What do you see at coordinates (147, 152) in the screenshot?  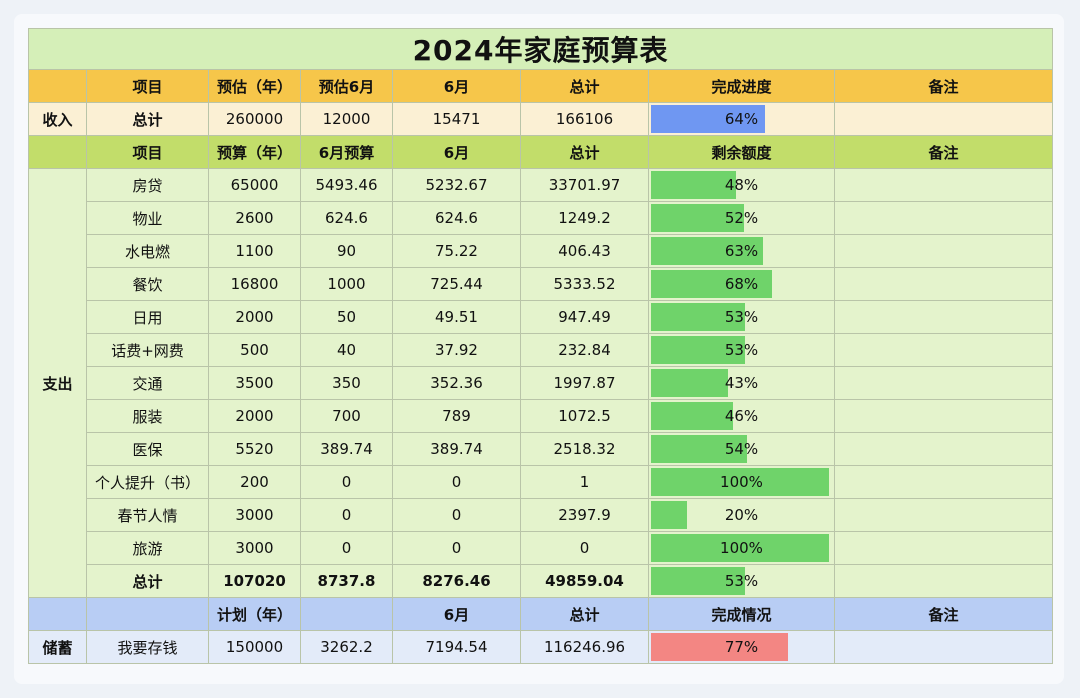 I see `expense-header-cell: 项目` at bounding box center [147, 152].